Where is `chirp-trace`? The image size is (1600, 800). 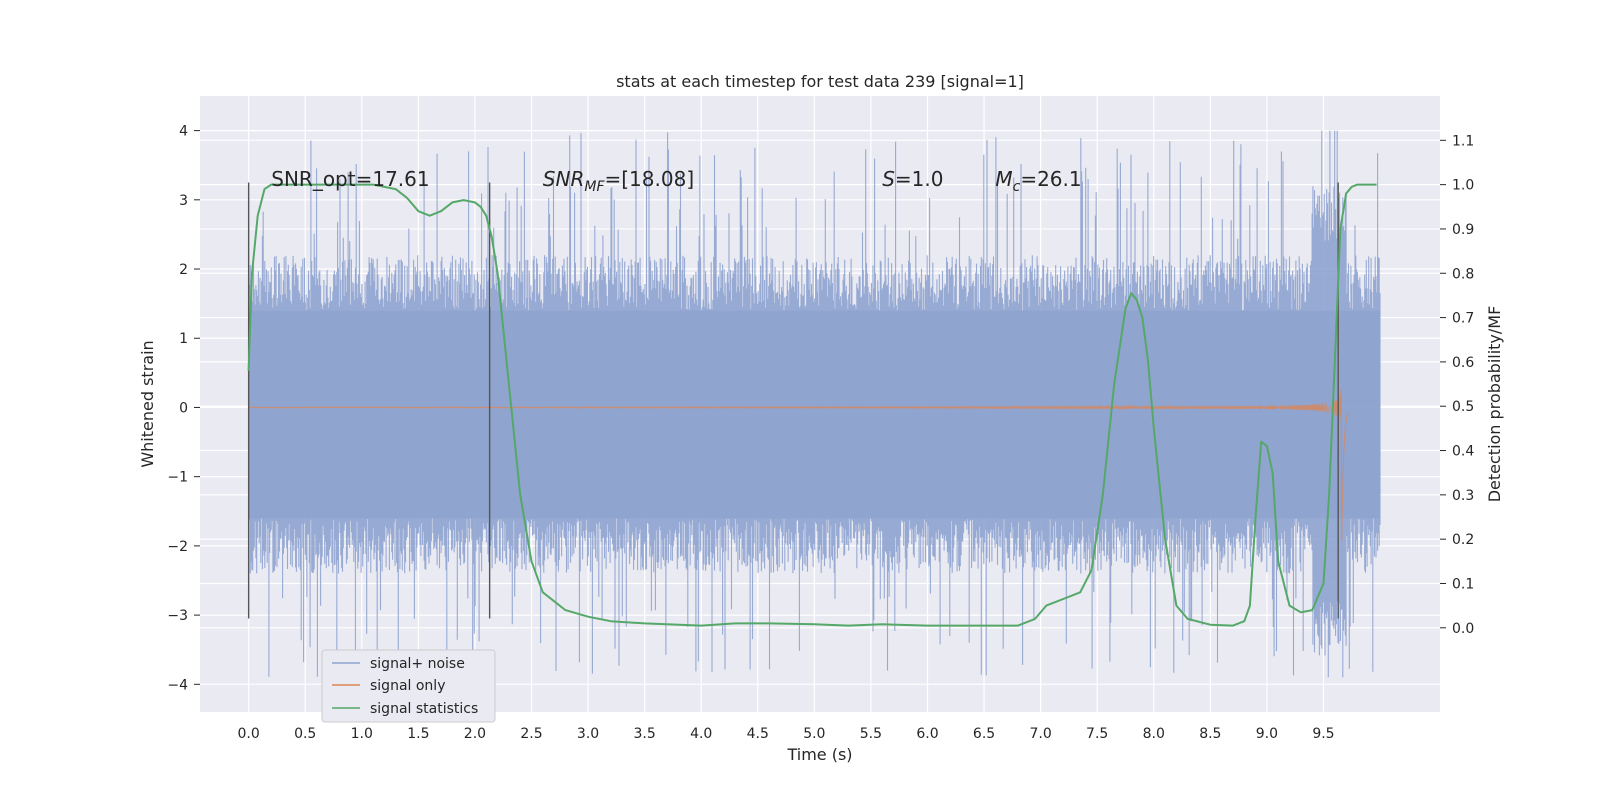 chirp-trace is located at coordinates (798, 465).